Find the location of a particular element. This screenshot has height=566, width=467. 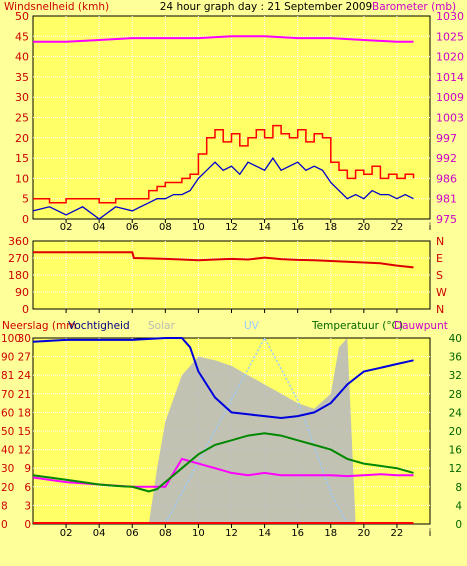

y-right-tick-label: 997 is located at coordinates (446, 138).